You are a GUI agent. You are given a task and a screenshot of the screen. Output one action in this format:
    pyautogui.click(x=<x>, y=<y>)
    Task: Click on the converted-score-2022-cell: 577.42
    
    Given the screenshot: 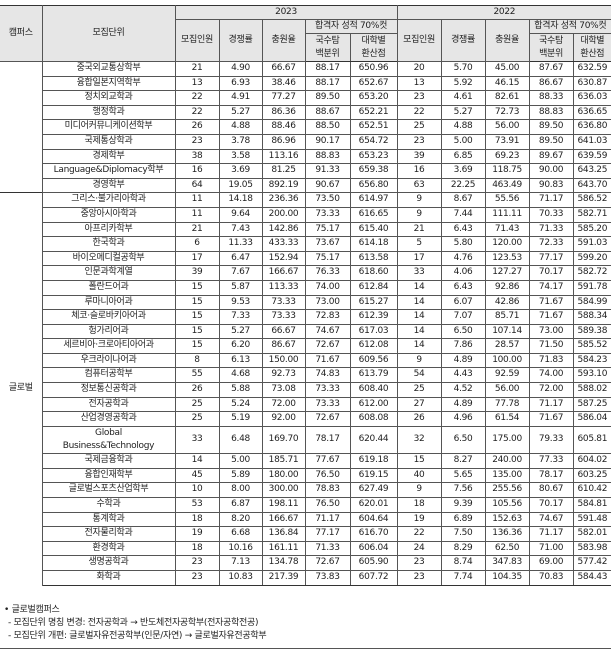 What is the action you would take?
    pyautogui.click(x=592, y=563)
    